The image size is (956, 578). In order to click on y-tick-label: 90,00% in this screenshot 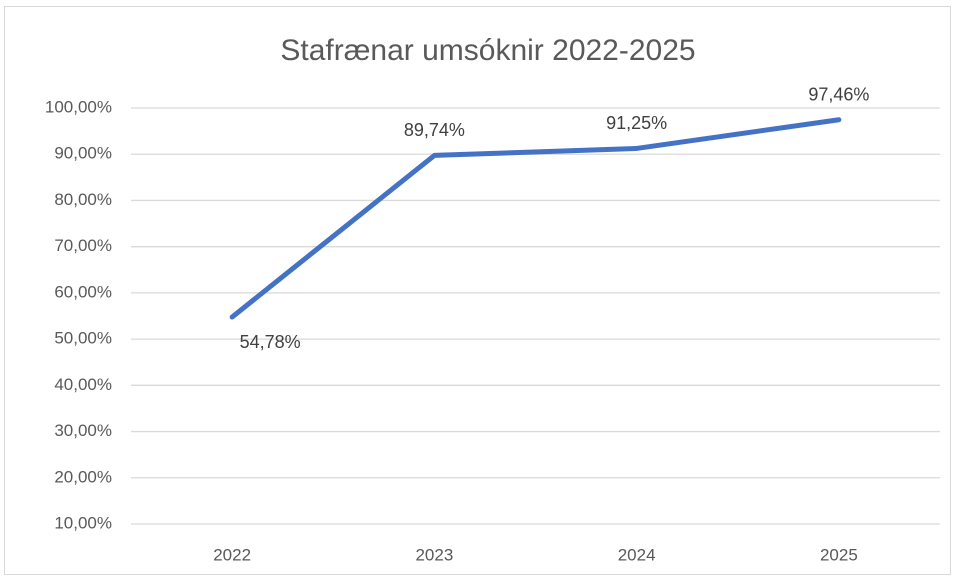, I will do `click(83, 153)`.